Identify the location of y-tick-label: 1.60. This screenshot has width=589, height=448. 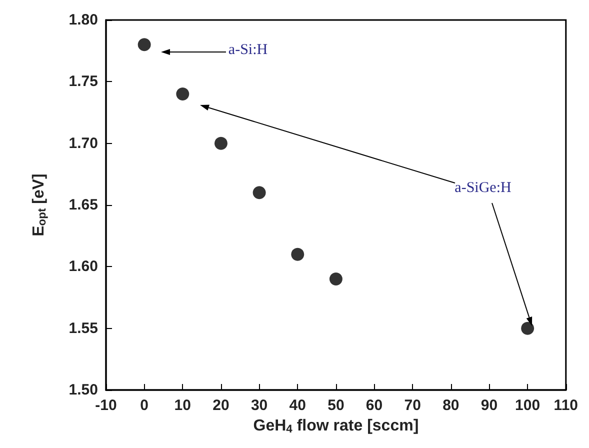
(83, 267).